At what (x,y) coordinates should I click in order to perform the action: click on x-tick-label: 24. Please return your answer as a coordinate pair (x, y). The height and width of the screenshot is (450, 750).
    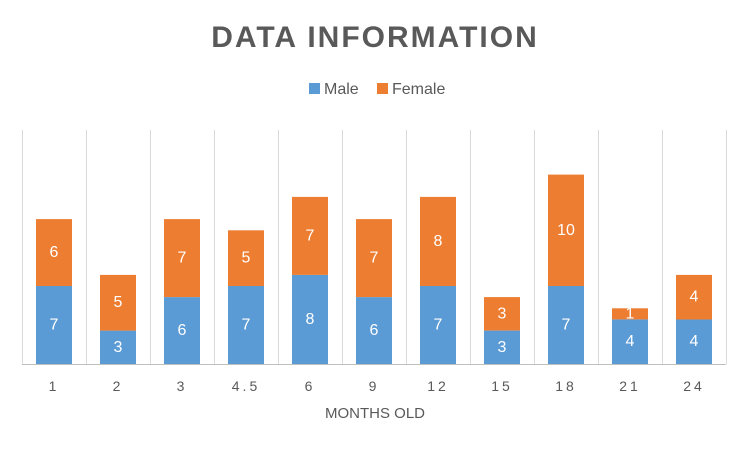
    Looking at the image, I should click on (694, 386).